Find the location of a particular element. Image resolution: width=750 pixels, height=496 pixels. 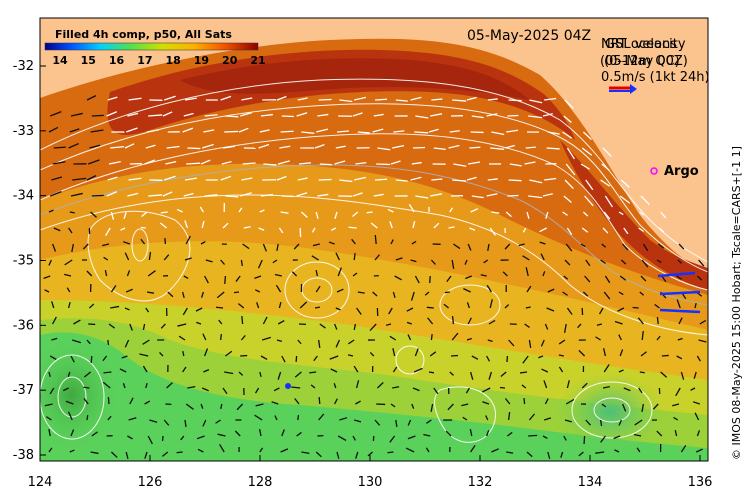

scale-arrow-icon is located at coordinates (623, 89).